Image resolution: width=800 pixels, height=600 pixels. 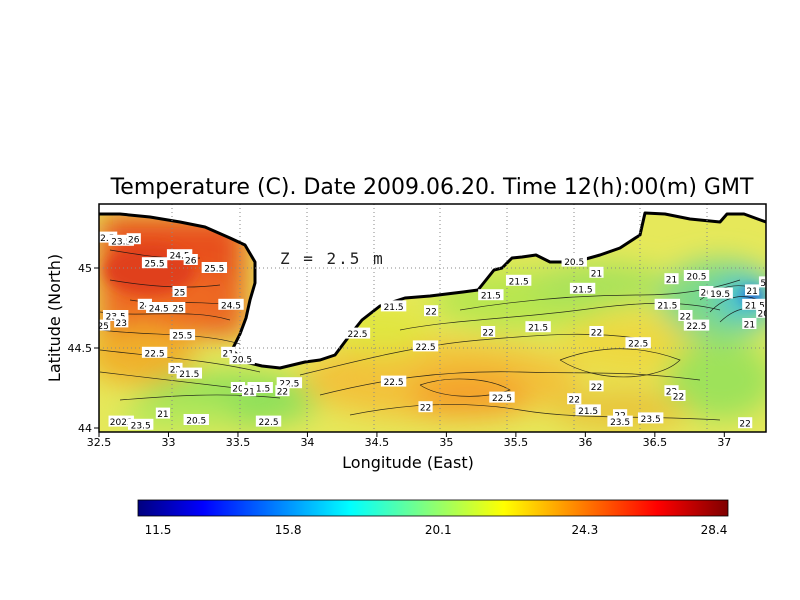 What do you see at coordinates (585, 530) in the screenshot?
I see `colorbar-tick-label: 24.3` at bounding box center [585, 530].